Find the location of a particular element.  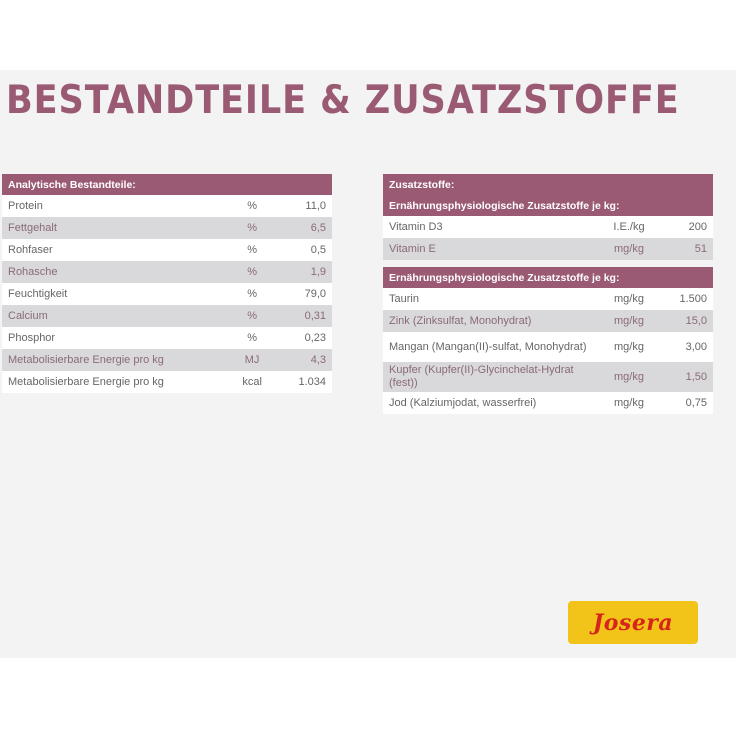

row-value: 1,9 is located at coordinates (304, 272).